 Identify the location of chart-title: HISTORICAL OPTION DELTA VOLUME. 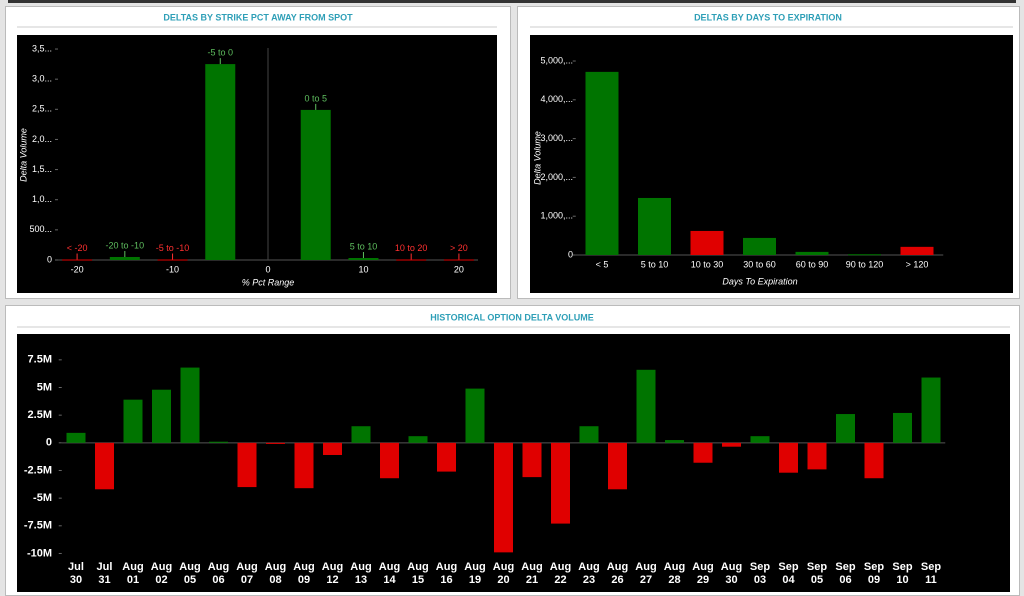
(512, 317).